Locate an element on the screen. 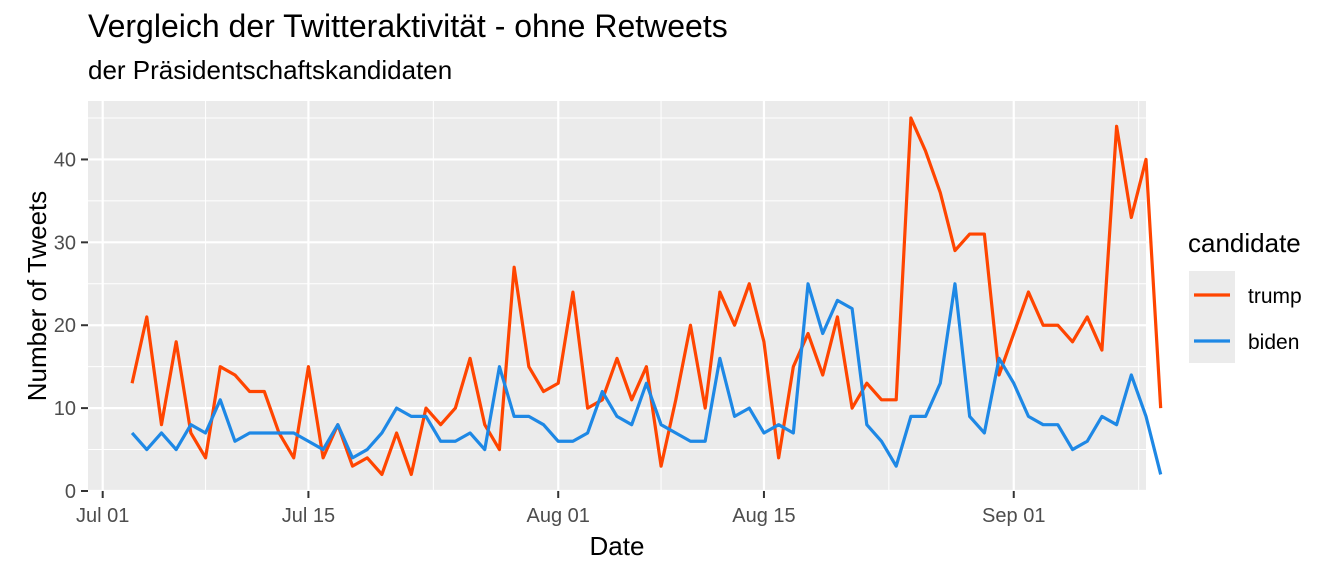 Image resolution: width=1344 pixels, height=576 pixels. y-axis: 0 10 20 30 40 is located at coordinates (71, 326).